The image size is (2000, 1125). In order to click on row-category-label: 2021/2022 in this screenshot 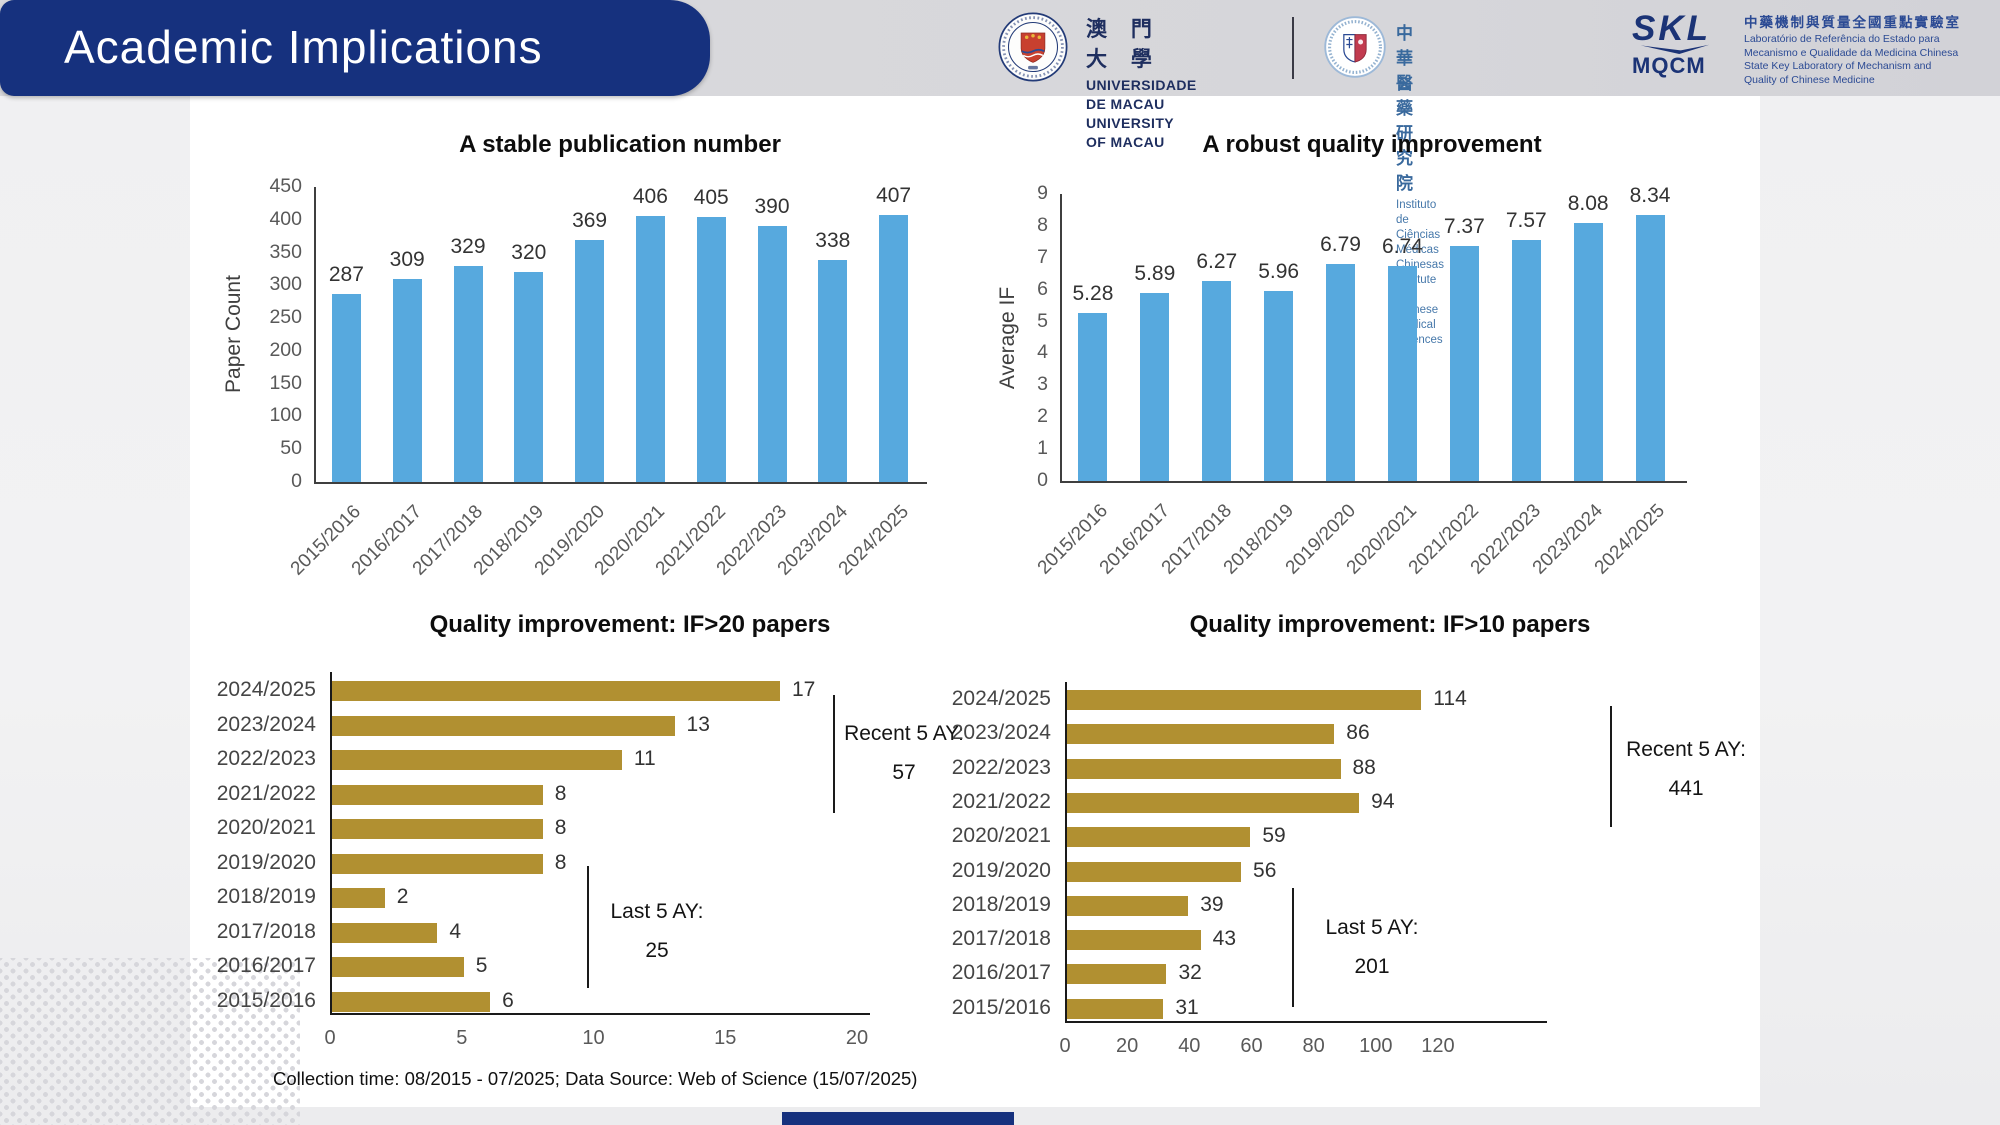, I will do `click(1001, 801)`.